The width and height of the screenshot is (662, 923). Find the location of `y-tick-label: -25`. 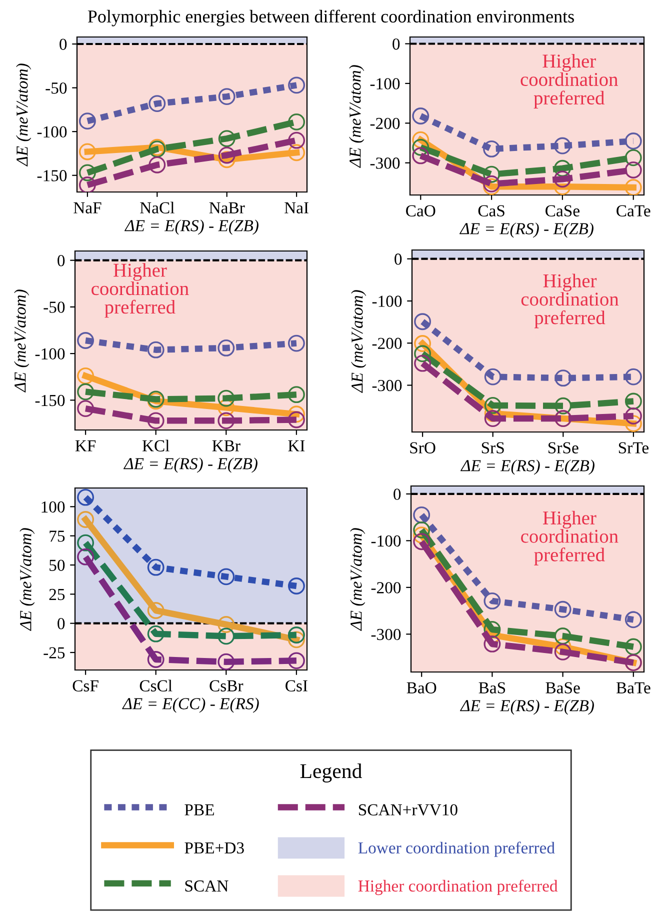

y-tick-label: -25 is located at coordinates (54, 652).